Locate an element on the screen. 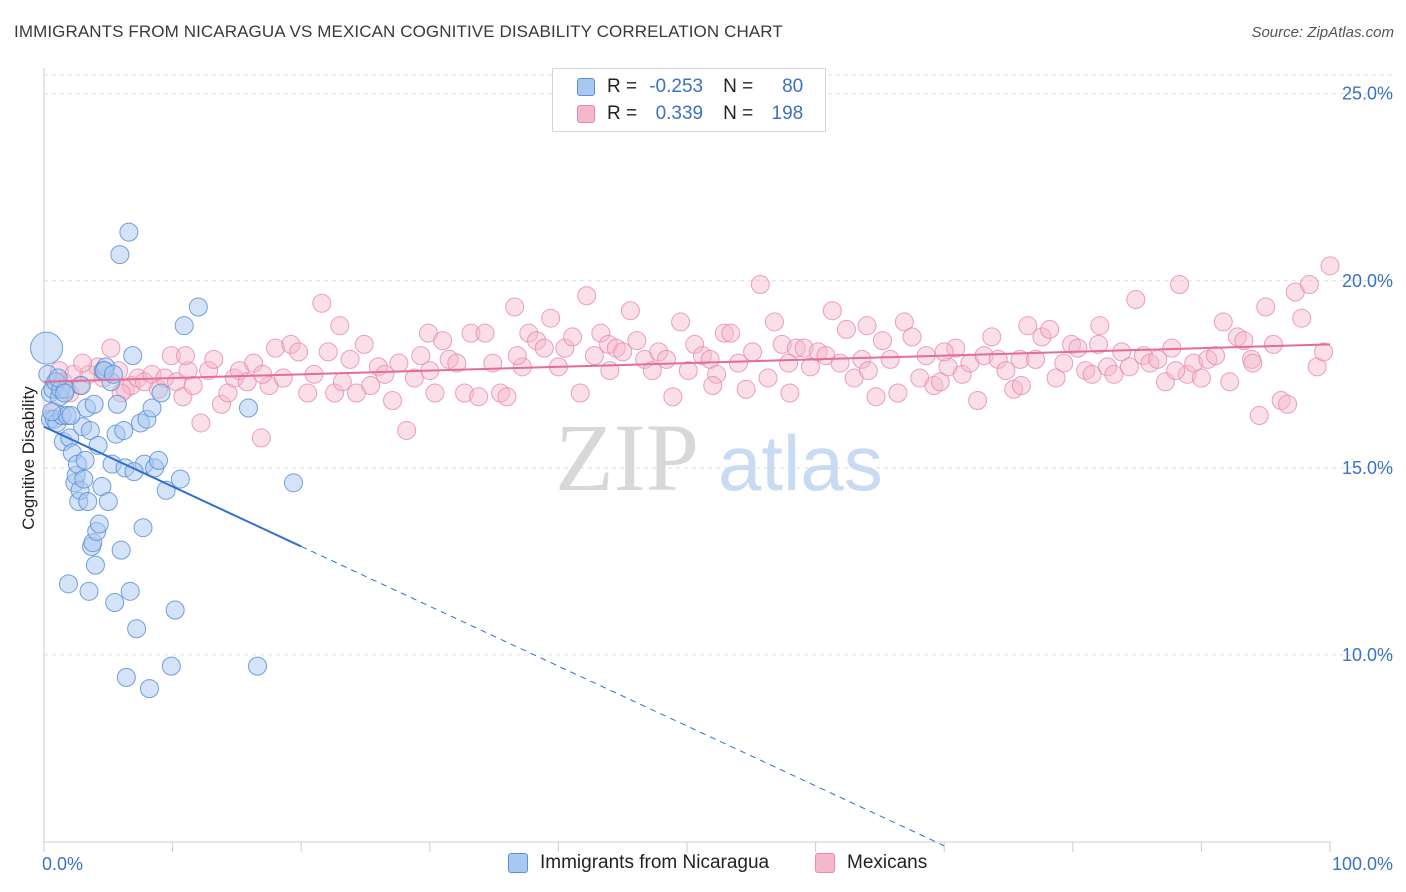  series-label-mexicans: Mexicans is located at coordinates (887, 862).